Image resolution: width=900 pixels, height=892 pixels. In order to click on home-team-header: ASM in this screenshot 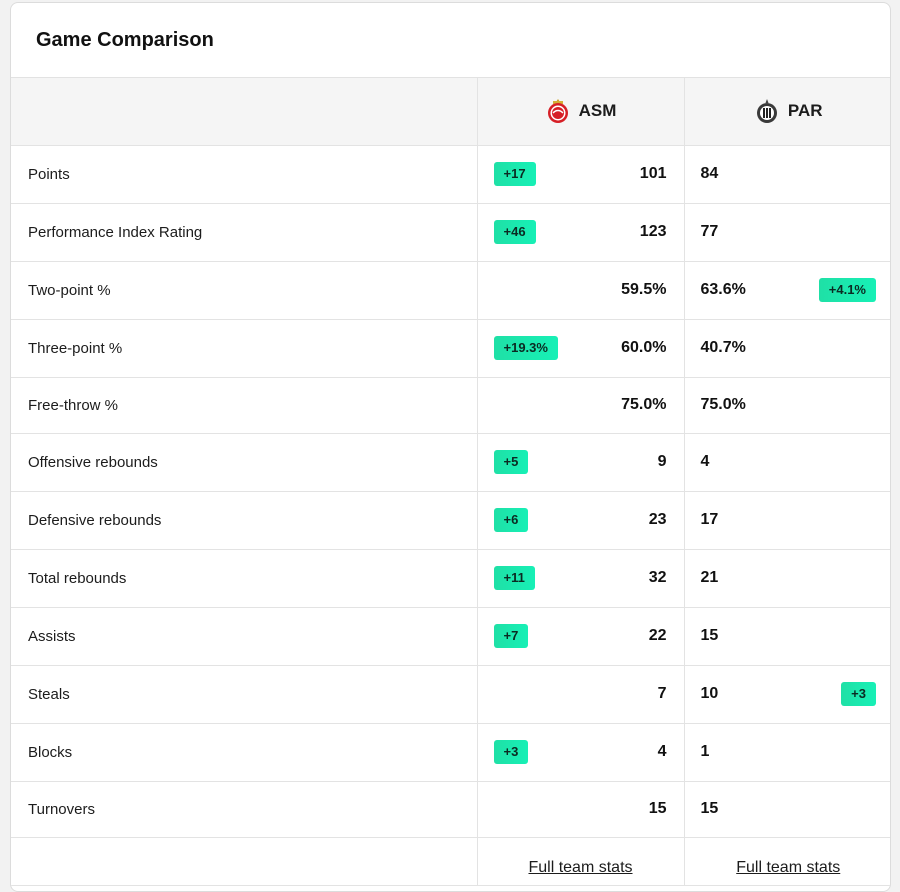, I will do `click(580, 112)`.